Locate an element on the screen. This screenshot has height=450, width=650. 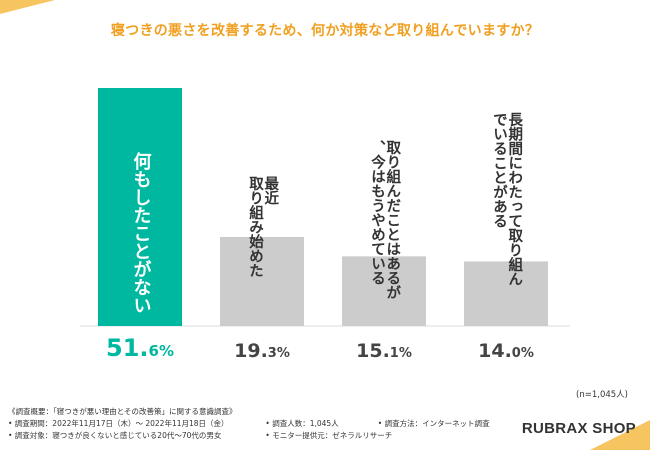
category-label-2: 最近 取り組み始めた is located at coordinates (262, 227).